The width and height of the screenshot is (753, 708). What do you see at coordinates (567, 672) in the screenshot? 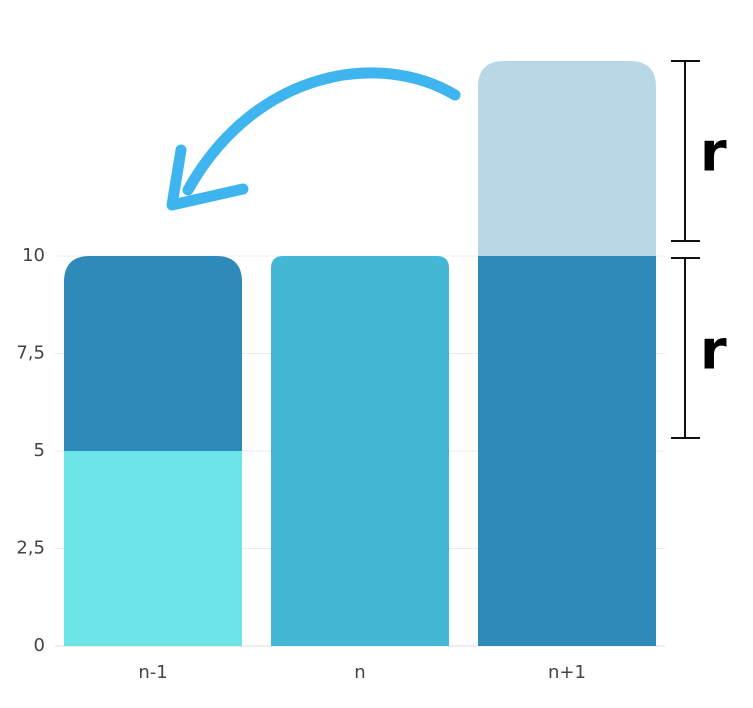
I see `x-tick-label: n+1` at bounding box center [567, 672].